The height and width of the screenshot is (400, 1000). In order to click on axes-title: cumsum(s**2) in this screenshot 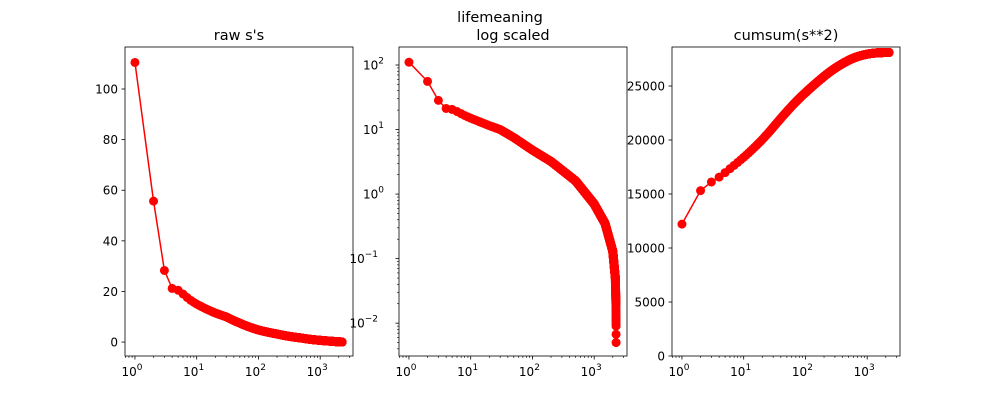, I will do `click(786, 36)`.